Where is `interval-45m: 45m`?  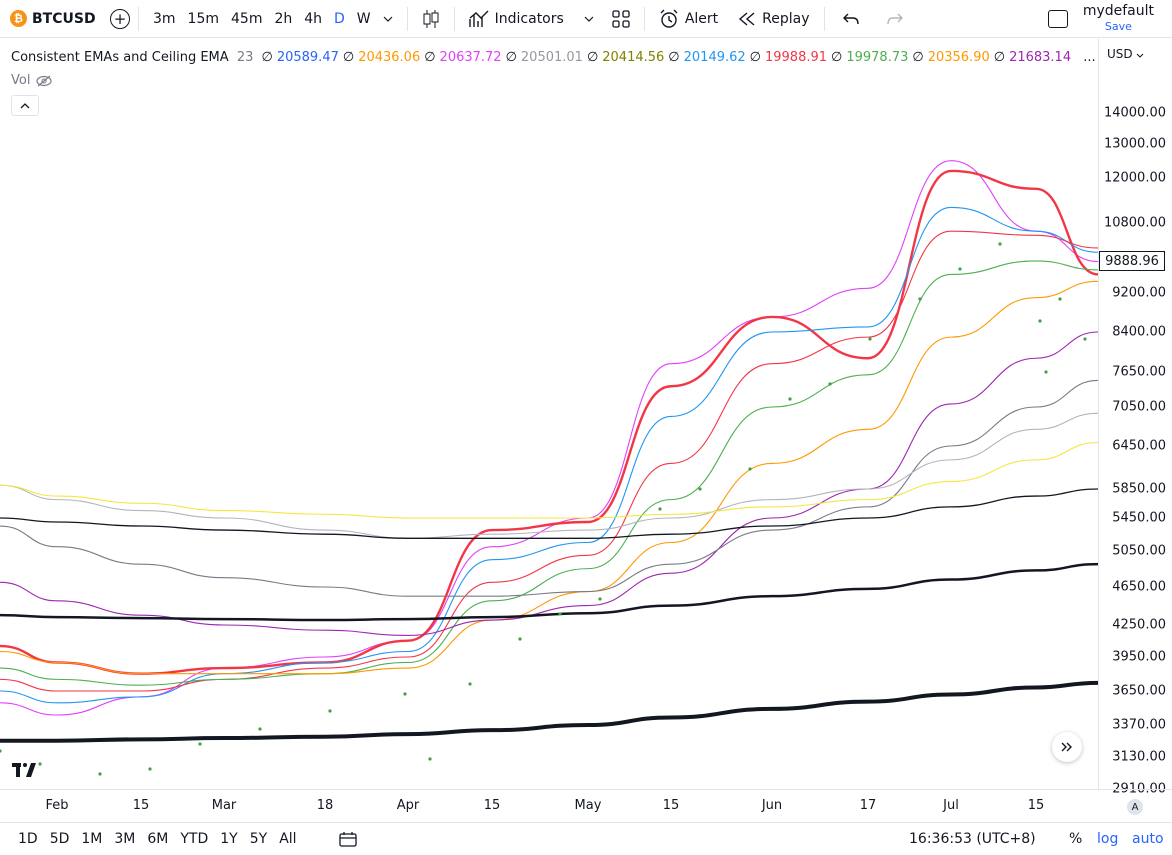
interval-45m: 45m is located at coordinates (247, 18).